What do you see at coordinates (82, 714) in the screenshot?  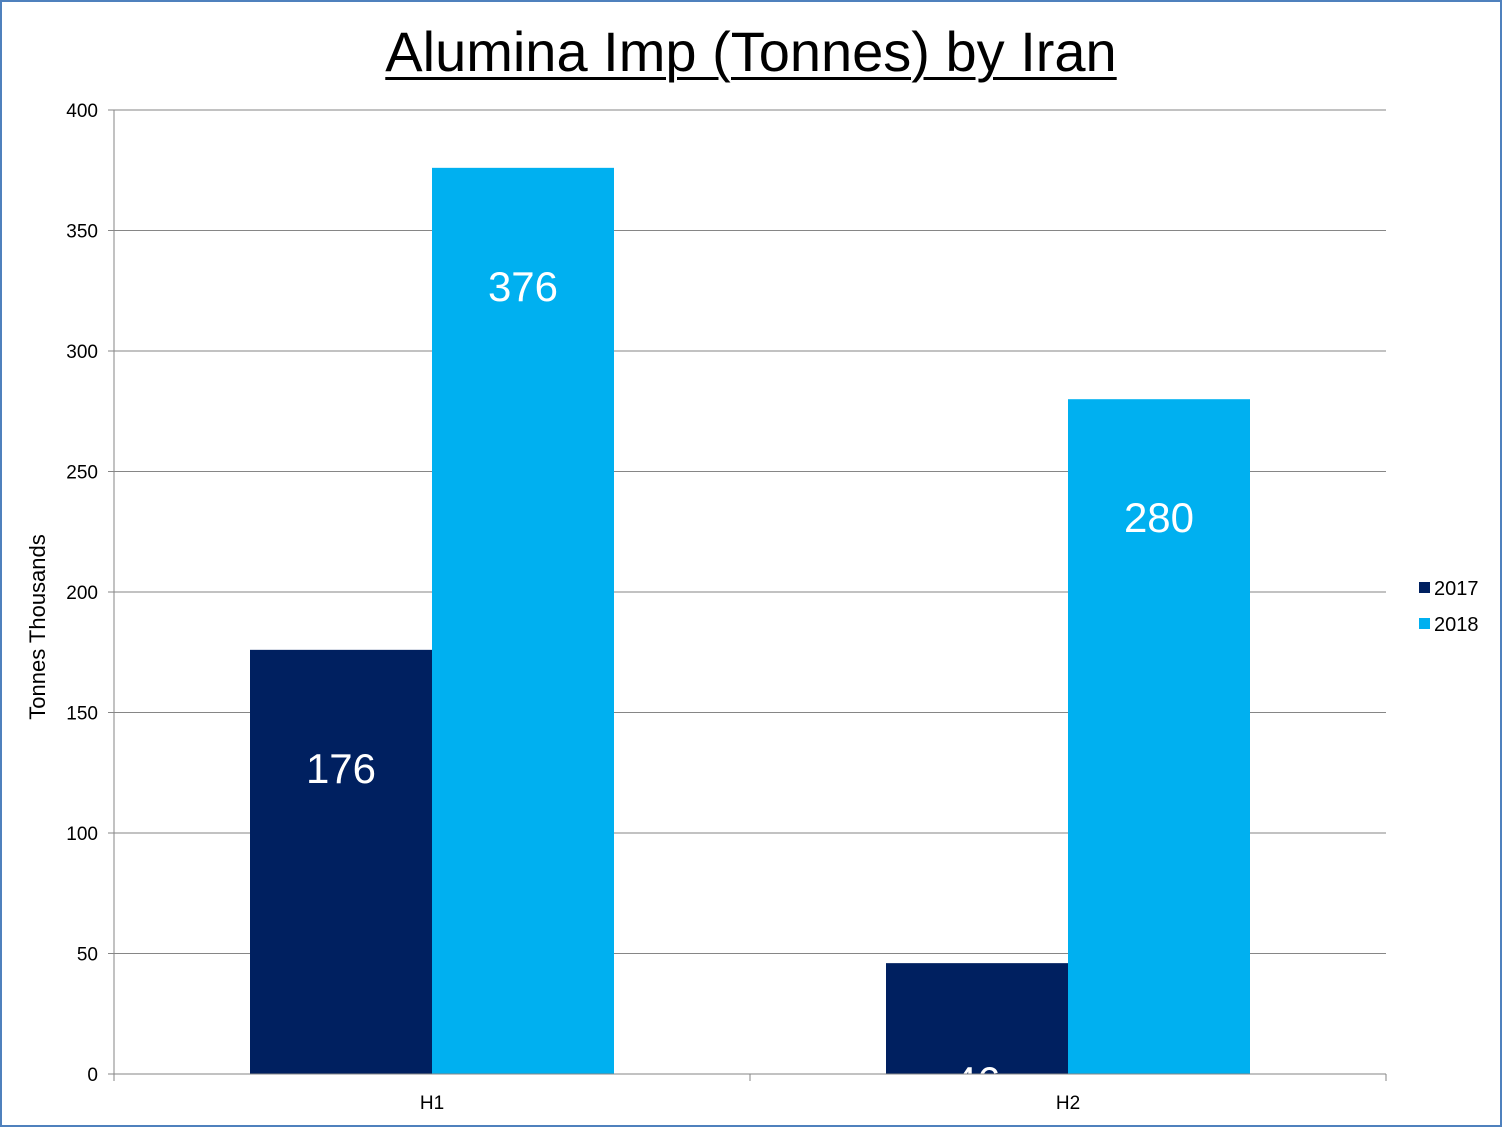 I see `y-tick-label: 150` at bounding box center [82, 714].